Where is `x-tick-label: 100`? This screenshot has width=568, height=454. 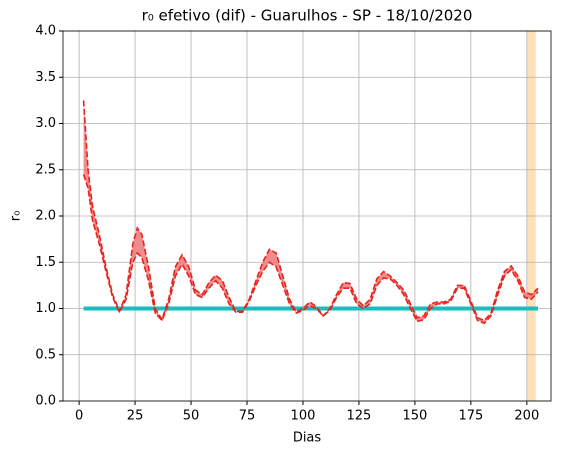 x-tick-label: 100 is located at coordinates (303, 416).